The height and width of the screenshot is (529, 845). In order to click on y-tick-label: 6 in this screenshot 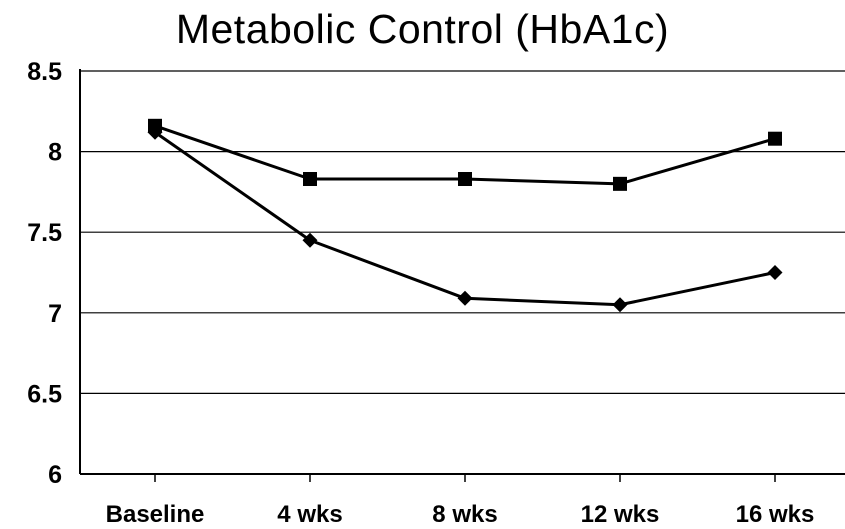, I will do `click(55, 475)`.